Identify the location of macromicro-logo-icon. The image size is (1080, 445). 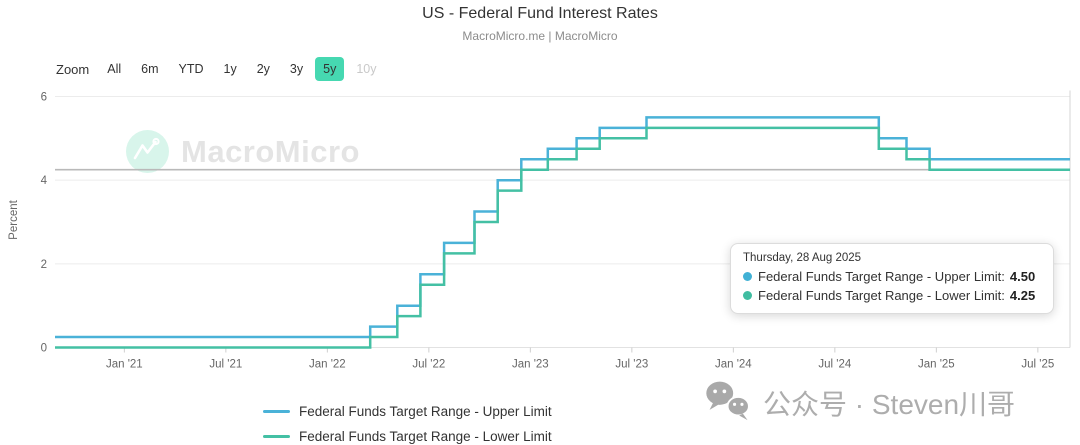
(147, 151).